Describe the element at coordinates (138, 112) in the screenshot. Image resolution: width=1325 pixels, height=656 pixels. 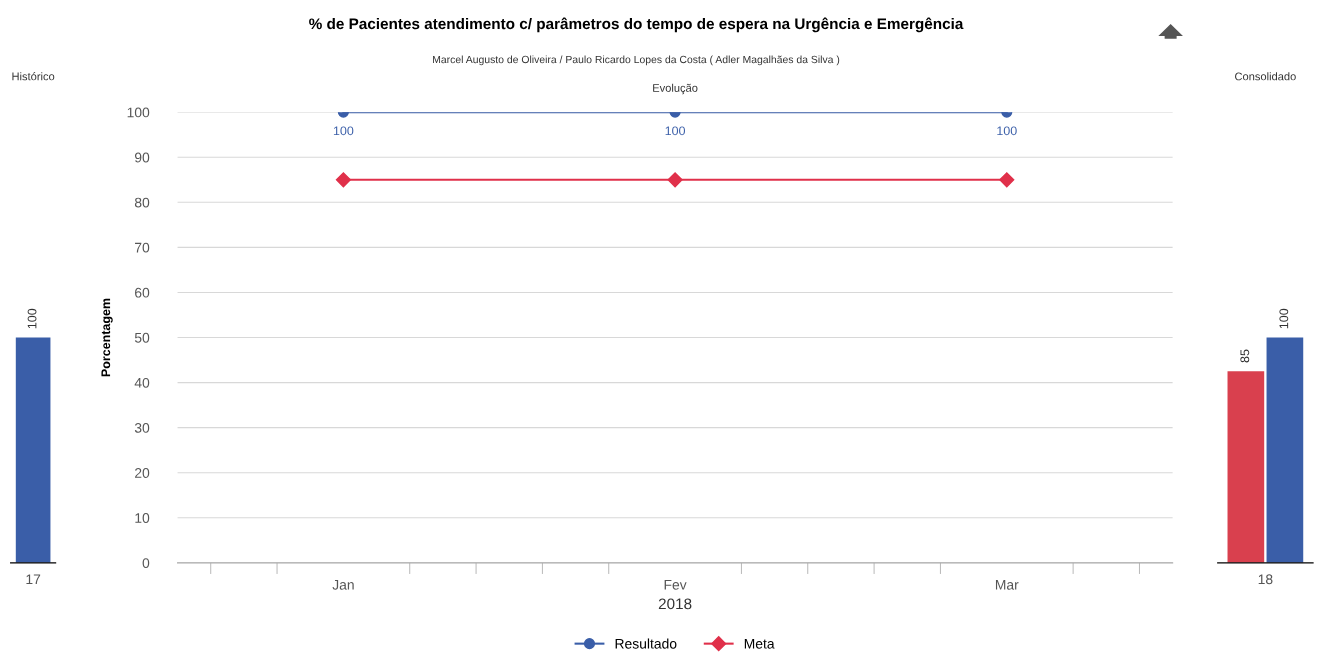
I see `y-tick-label: 100` at that location.